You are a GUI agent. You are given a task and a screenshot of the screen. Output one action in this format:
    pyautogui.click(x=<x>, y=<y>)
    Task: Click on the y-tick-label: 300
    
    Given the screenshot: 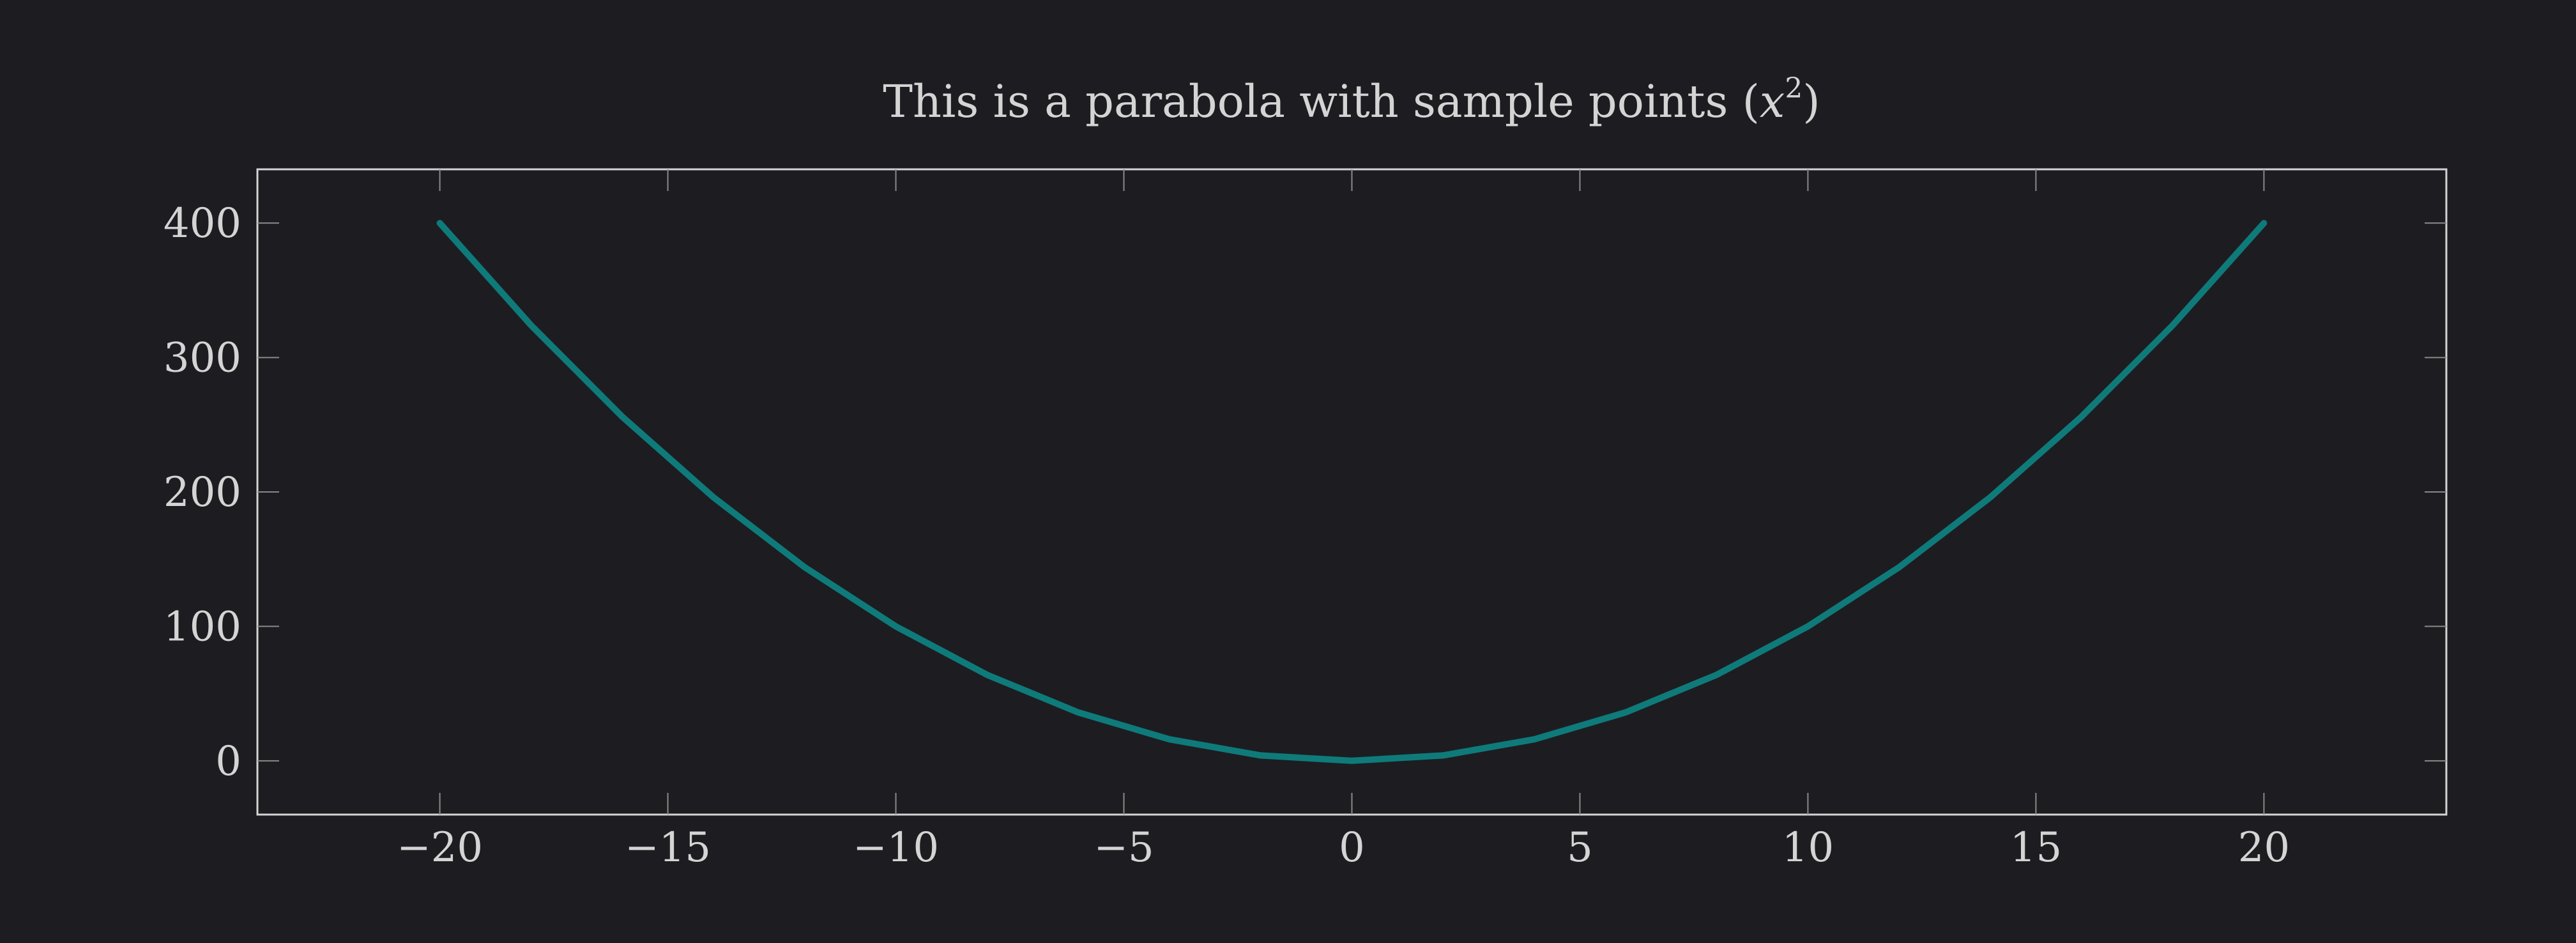 What is the action you would take?
    pyautogui.click(x=202, y=358)
    